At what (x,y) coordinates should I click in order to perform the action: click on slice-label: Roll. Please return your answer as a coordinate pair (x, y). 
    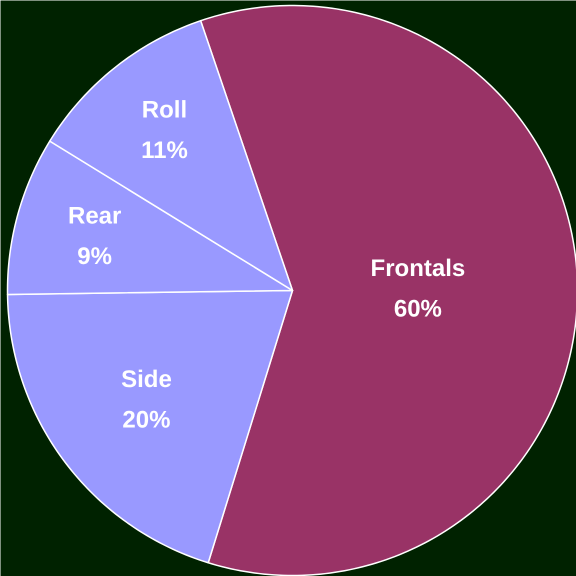
    Looking at the image, I should click on (165, 110).